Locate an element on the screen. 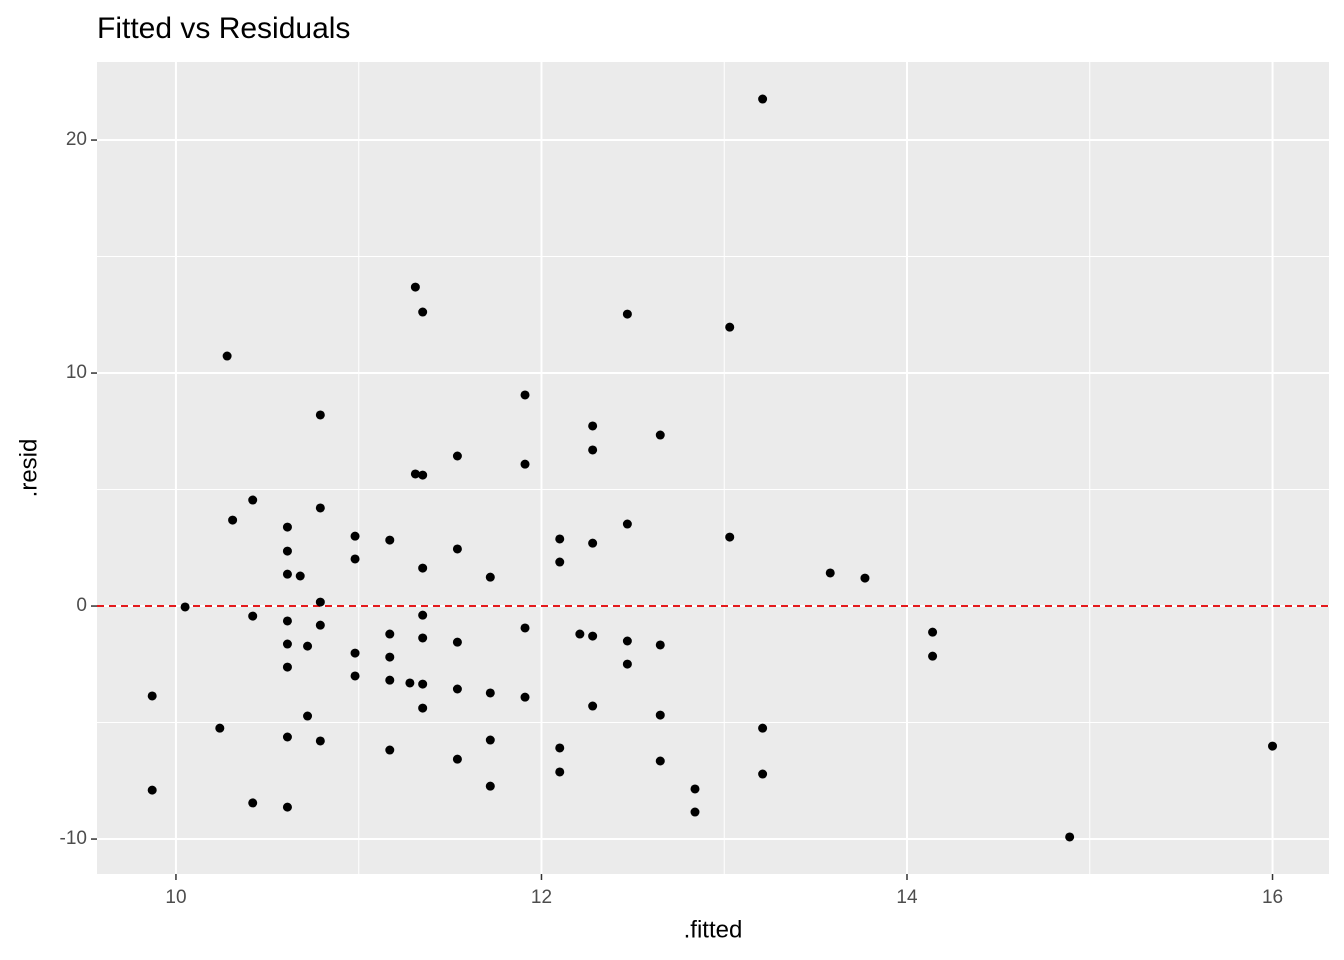  x-tick-label: 12 is located at coordinates (541, 897).